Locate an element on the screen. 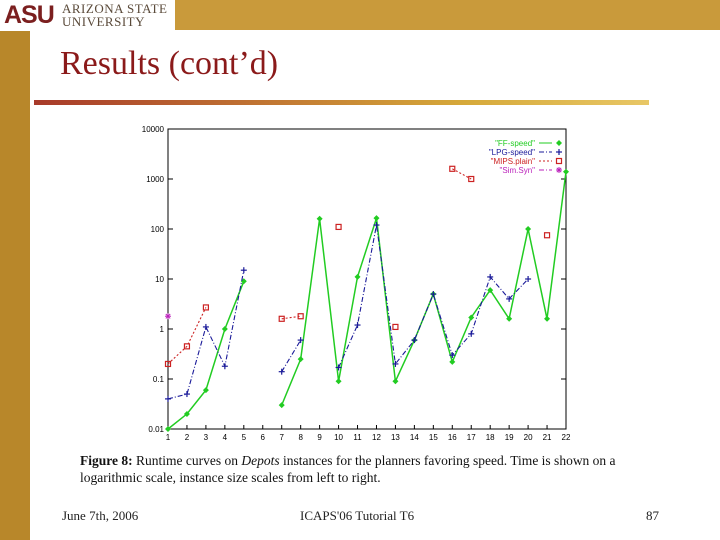 The height and width of the screenshot is (540, 720). caption-label: Figure 8: is located at coordinates (106, 460).